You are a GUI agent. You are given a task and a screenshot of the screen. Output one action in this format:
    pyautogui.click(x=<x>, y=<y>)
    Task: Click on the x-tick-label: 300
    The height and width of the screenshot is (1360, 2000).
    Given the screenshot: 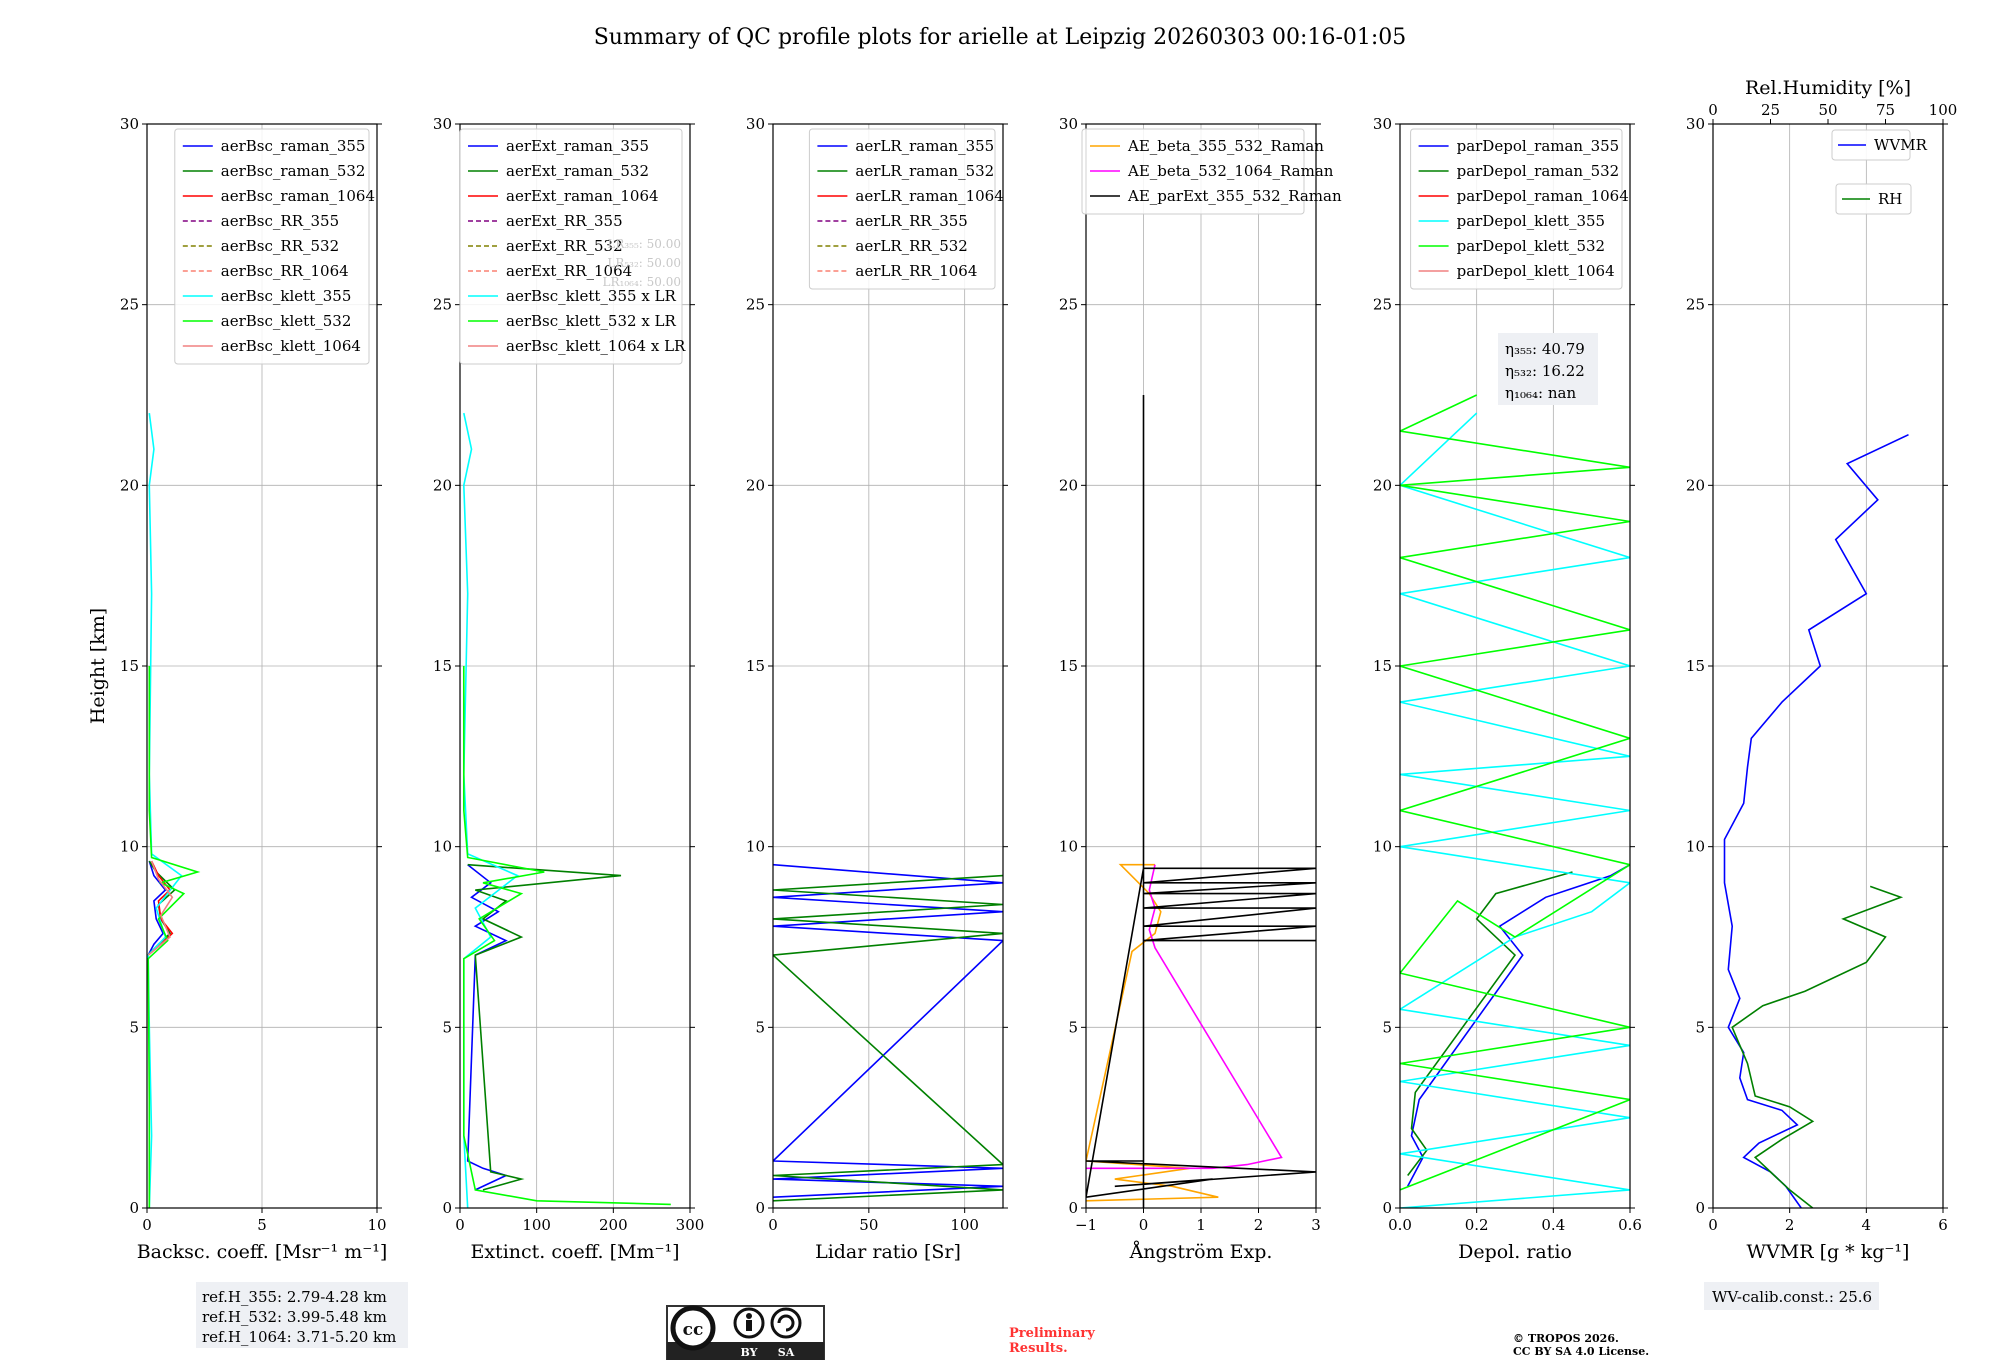 What is the action you would take?
    pyautogui.click(x=690, y=1225)
    